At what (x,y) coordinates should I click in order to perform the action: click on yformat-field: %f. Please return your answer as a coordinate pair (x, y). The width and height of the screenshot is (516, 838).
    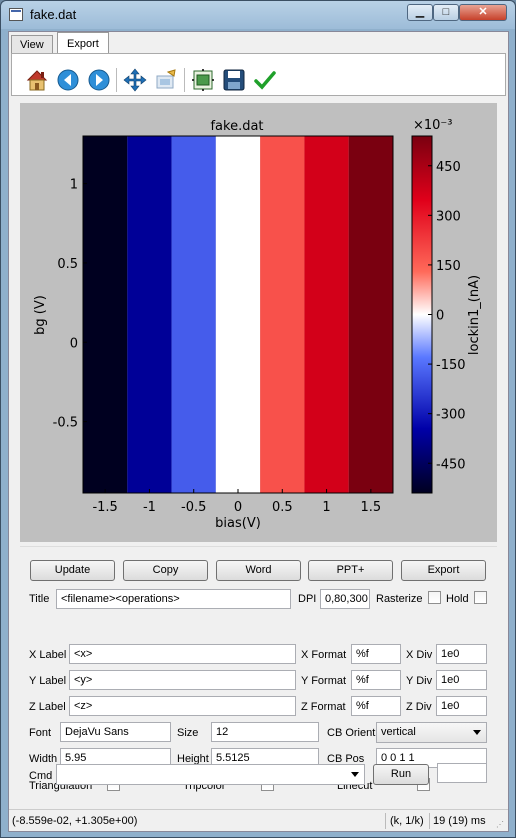
    Looking at the image, I should click on (376, 680).